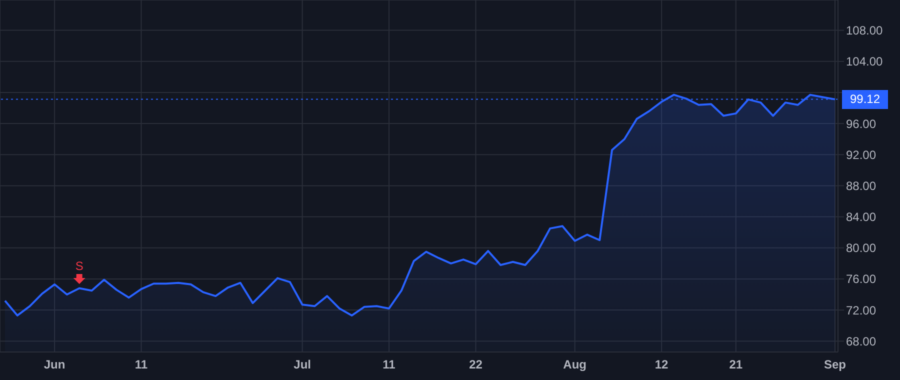 This screenshot has width=900, height=380. What do you see at coordinates (575, 365) in the screenshot?
I see `x-tick-label: Aug` at bounding box center [575, 365].